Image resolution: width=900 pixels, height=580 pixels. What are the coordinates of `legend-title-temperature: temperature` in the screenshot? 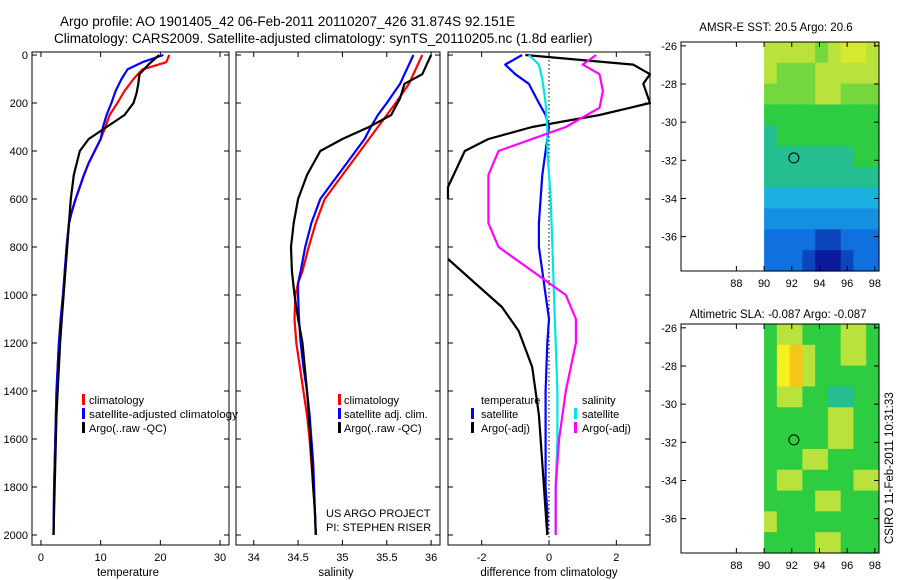 It's located at (510, 401).